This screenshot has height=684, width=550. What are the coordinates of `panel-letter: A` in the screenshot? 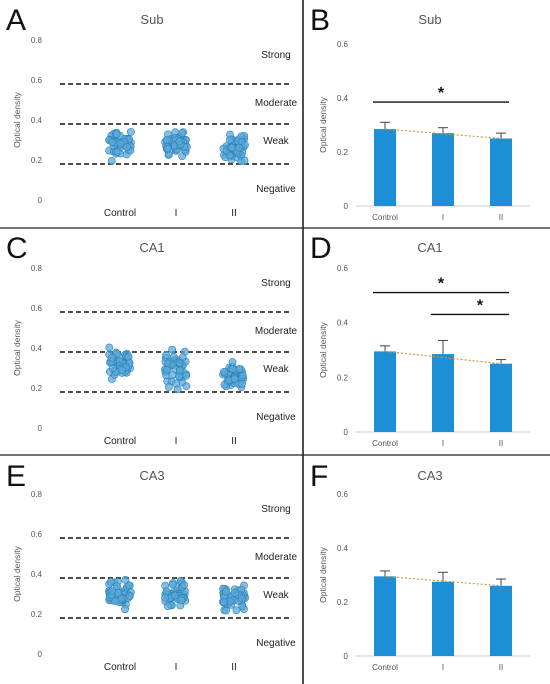 It's located at (16, 20).